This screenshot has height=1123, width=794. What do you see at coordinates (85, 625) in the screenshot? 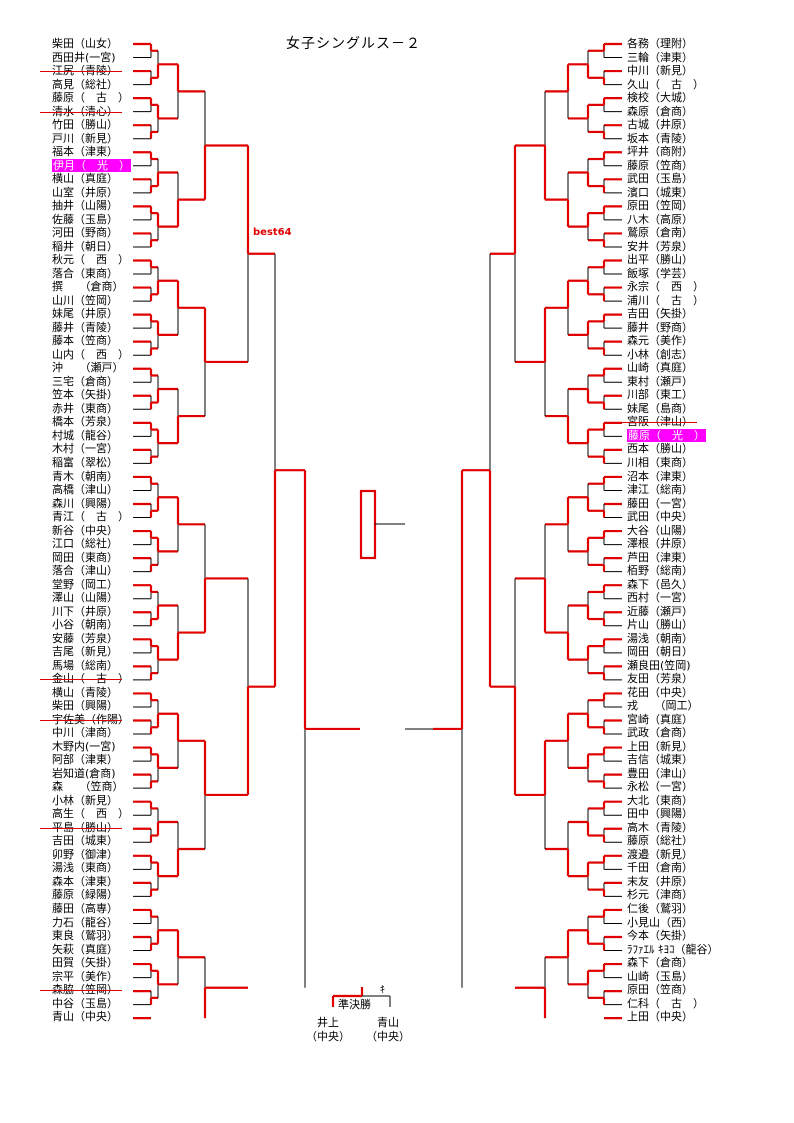
I see `left-player-label: 小谷（朝南）` at bounding box center [85, 625].